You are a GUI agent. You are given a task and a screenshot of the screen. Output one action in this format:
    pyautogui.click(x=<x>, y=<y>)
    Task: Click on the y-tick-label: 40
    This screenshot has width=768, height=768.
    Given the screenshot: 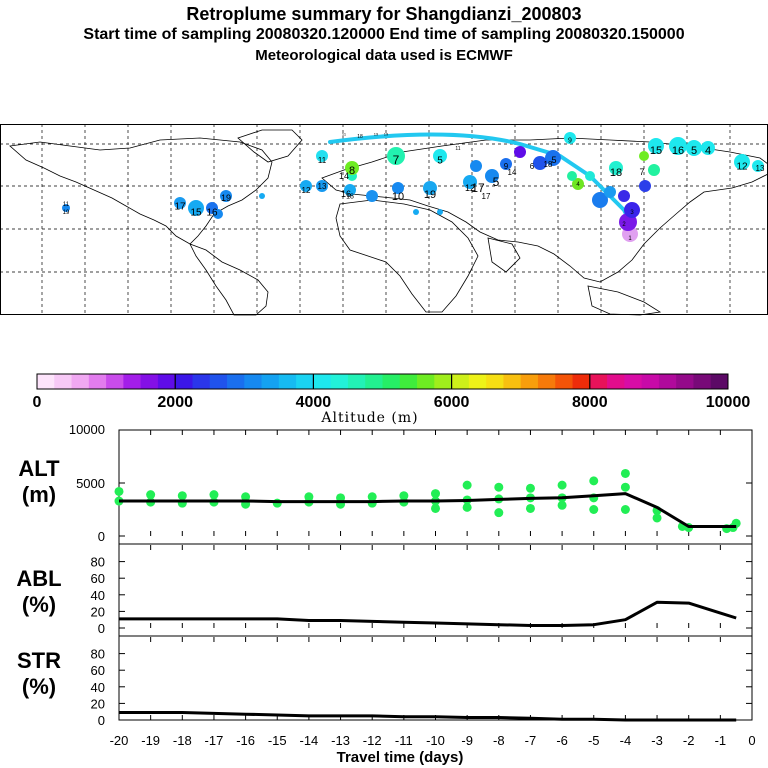 What is the action you would take?
    pyautogui.click(x=98, y=687)
    